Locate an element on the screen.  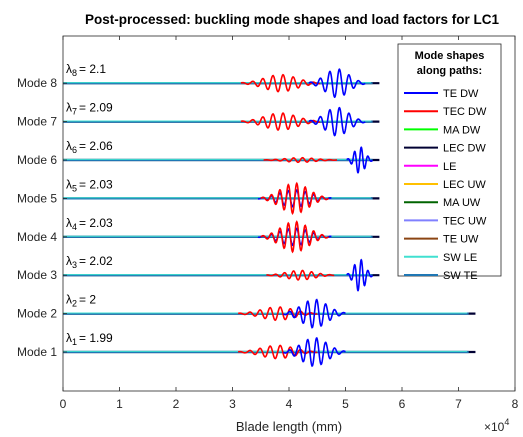
lambda-subscript: 2 is located at coordinates (74, 304).